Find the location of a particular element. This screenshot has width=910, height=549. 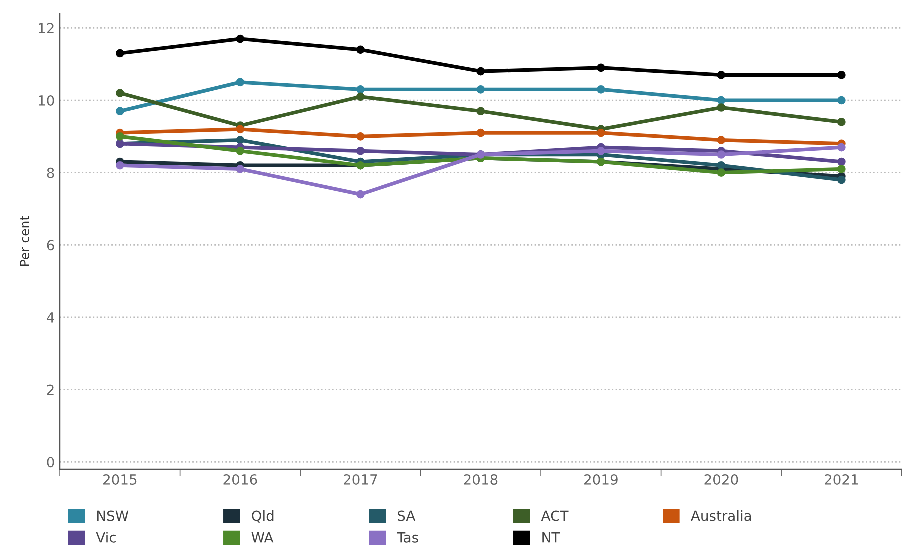

y-tick-label: 8 is located at coordinates (50, 173).